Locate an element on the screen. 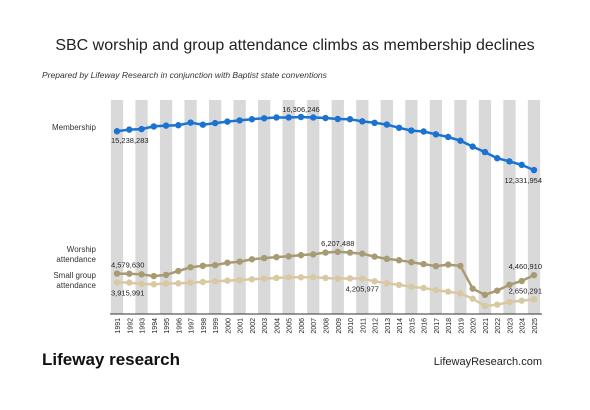  x-tick-label: 2003 is located at coordinates (265, 326).